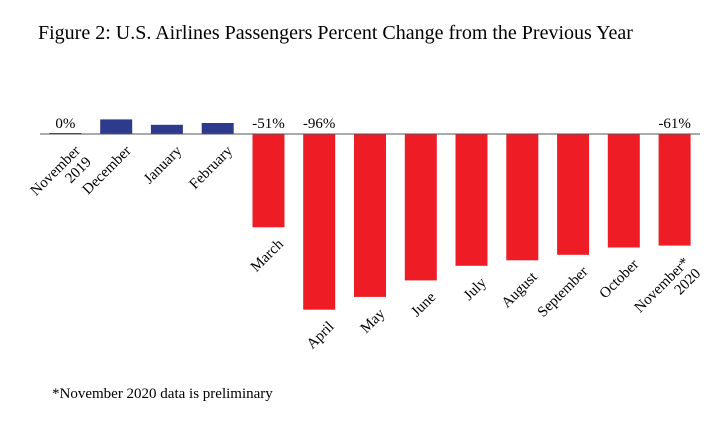  I want to click on category-label-3: February, so click(211, 168).